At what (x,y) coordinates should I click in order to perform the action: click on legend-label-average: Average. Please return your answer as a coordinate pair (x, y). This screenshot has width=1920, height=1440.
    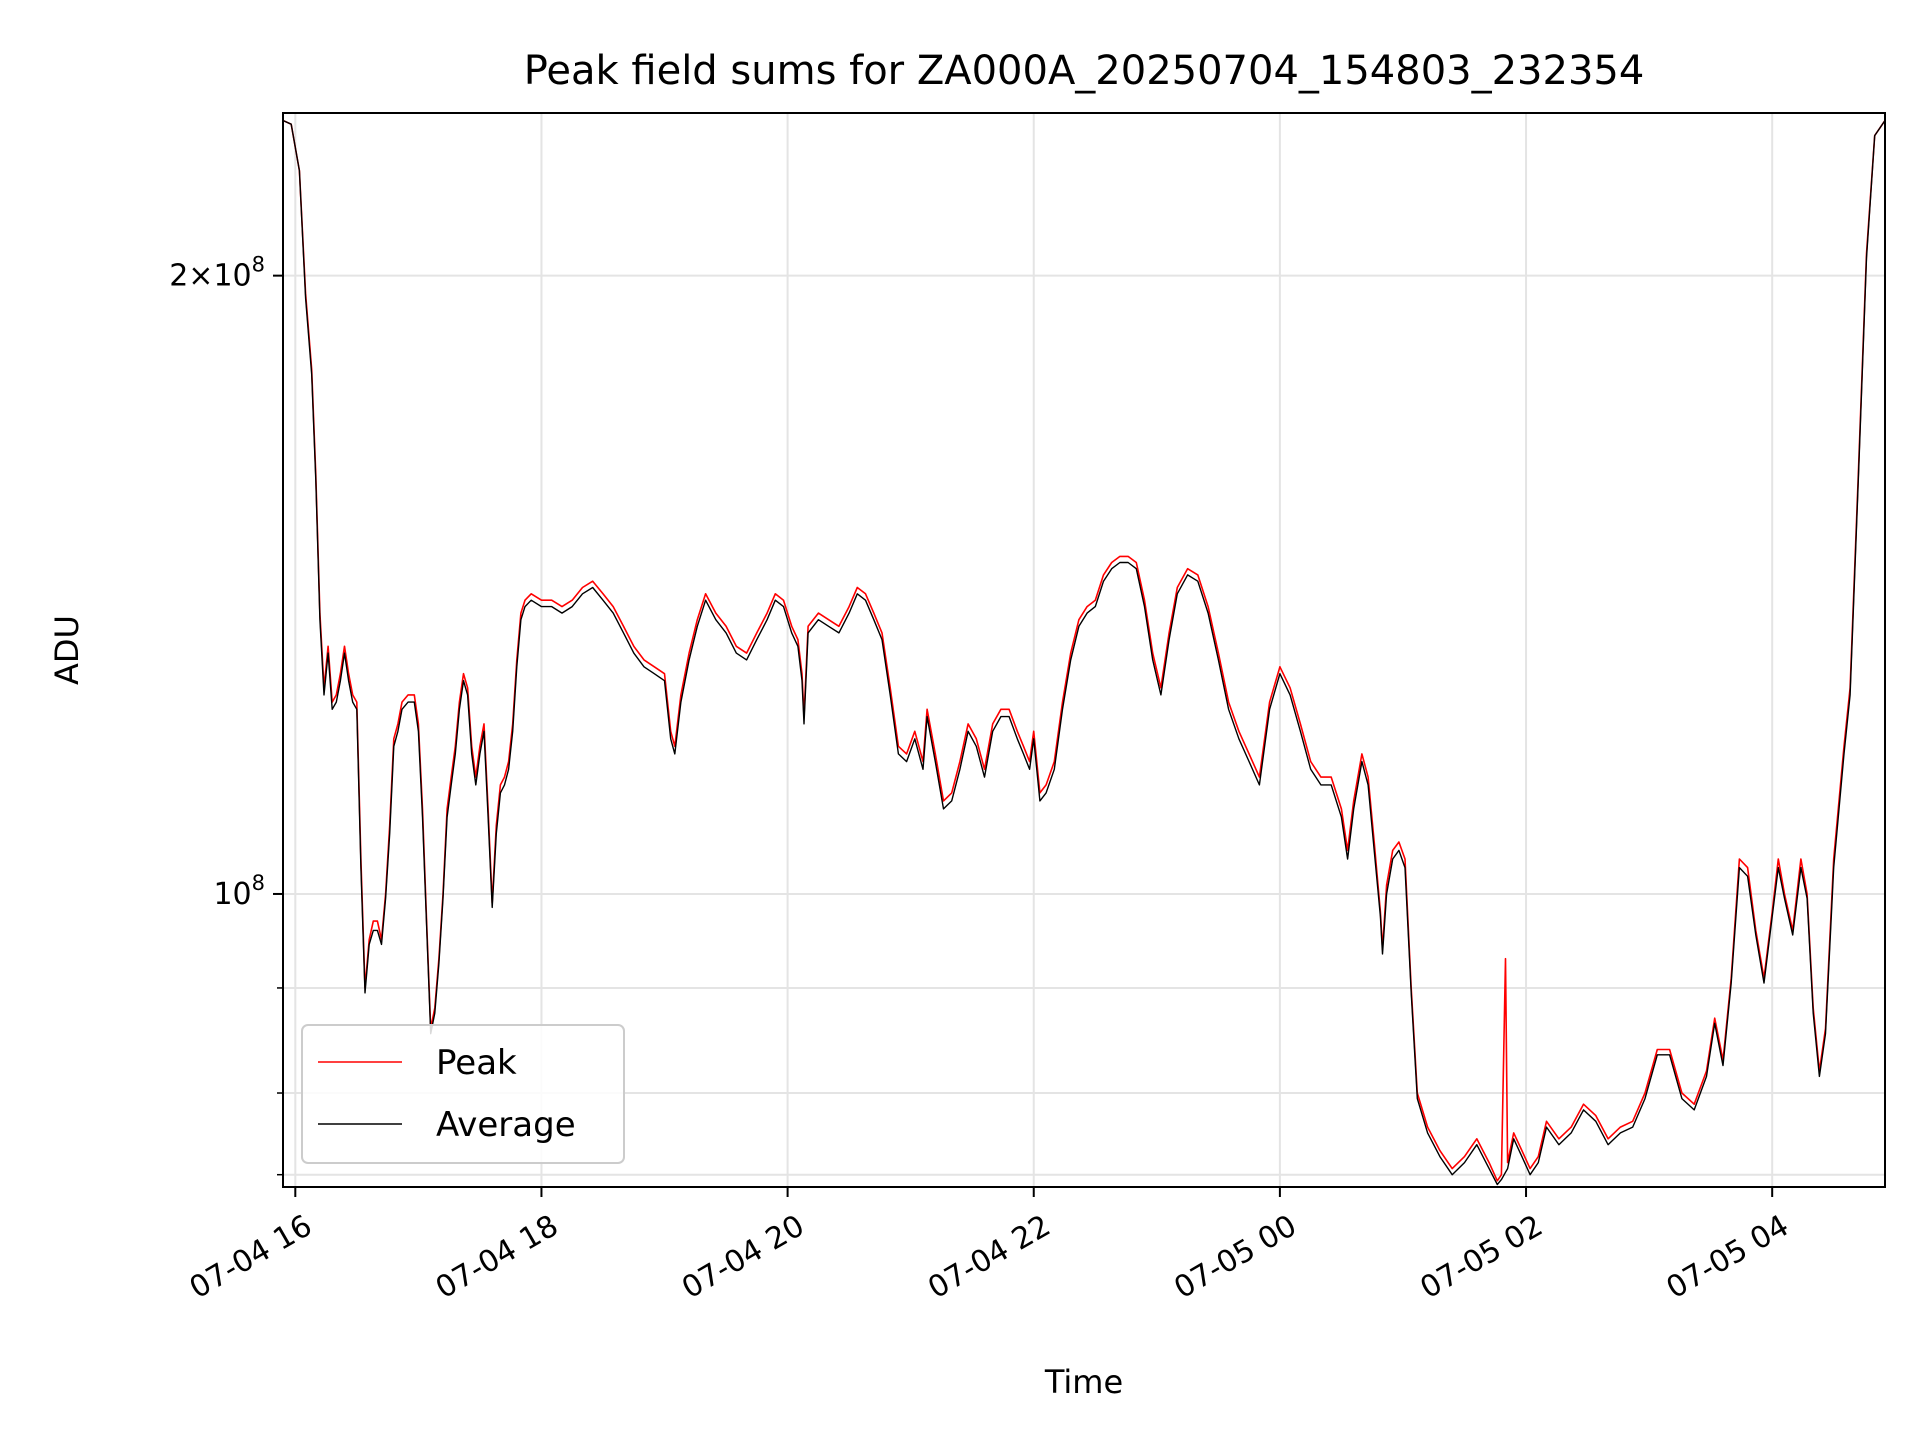
    Looking at the image, I should click on (506, 1125).